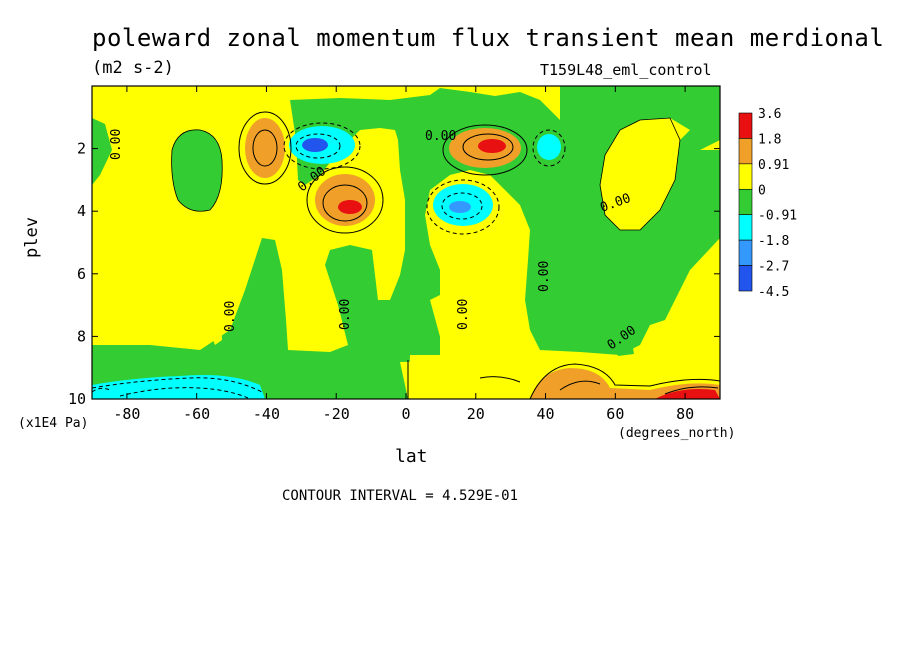 The height and width of the screenshot is (654, 904). I want to click on y-tick-label: 8, so click(81, 336).